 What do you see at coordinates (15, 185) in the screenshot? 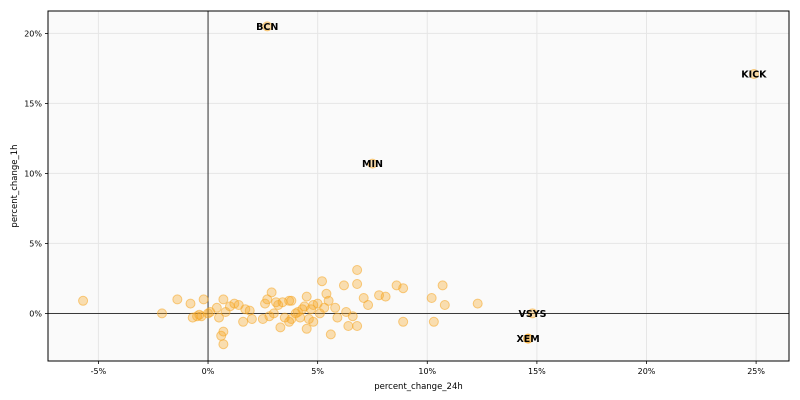
I see `y-axis-title: percent_change_1h` at bounding box center [15, 185].